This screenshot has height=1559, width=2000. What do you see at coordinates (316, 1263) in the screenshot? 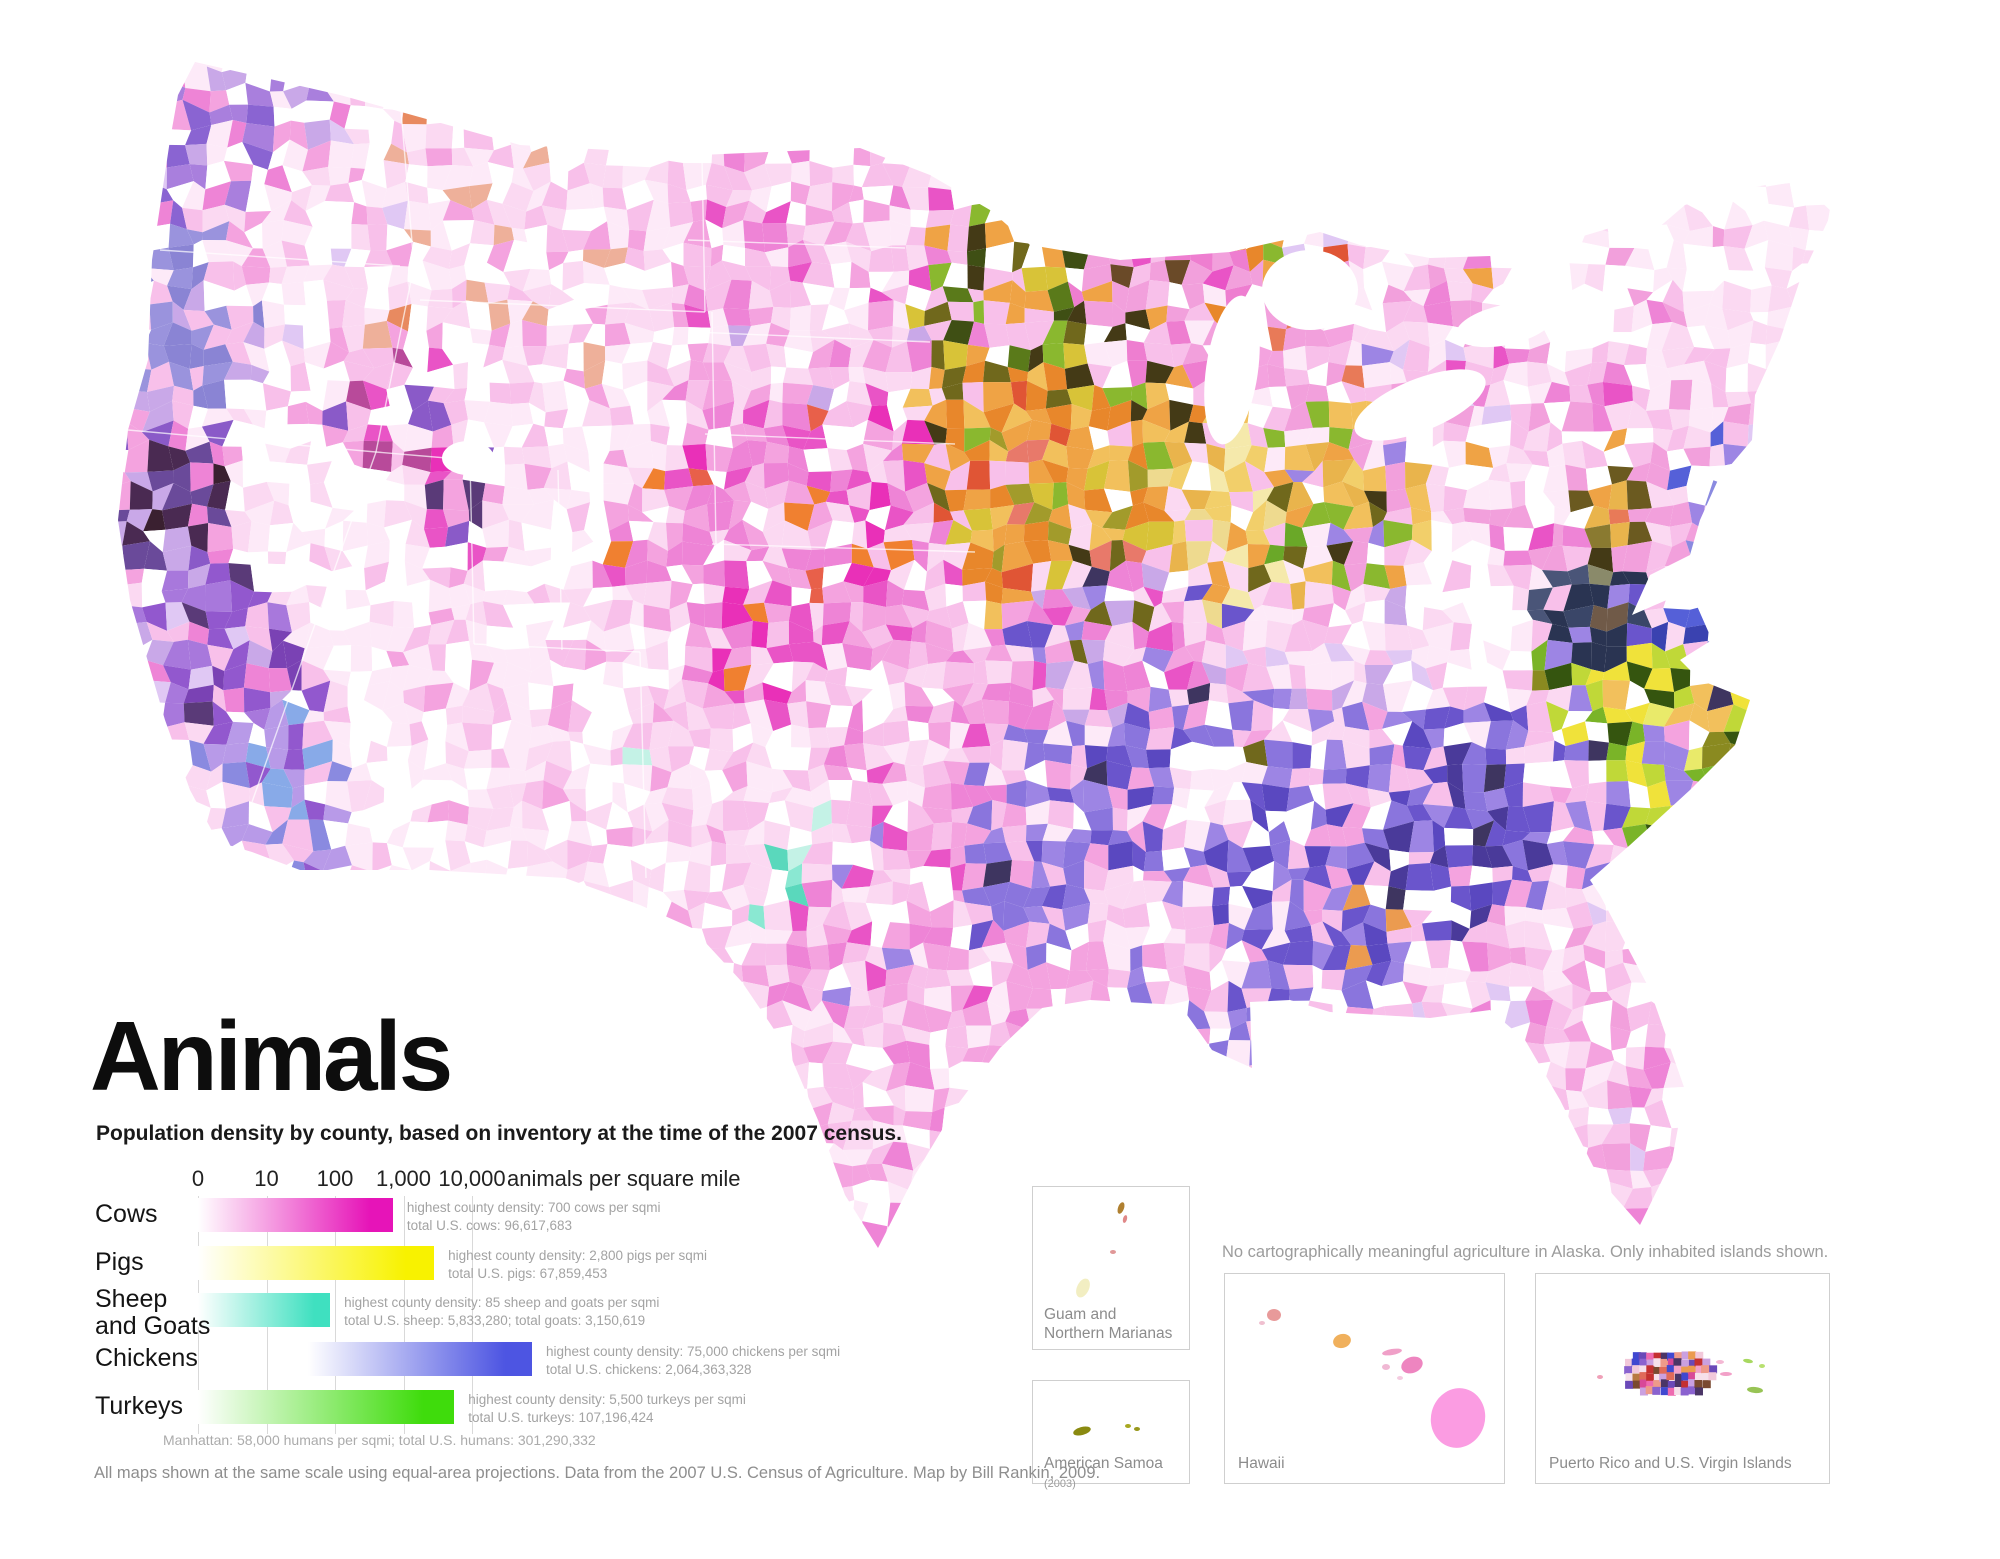
I see `legend-gradient-bar-pigs` at bounding box center [316, 1263].